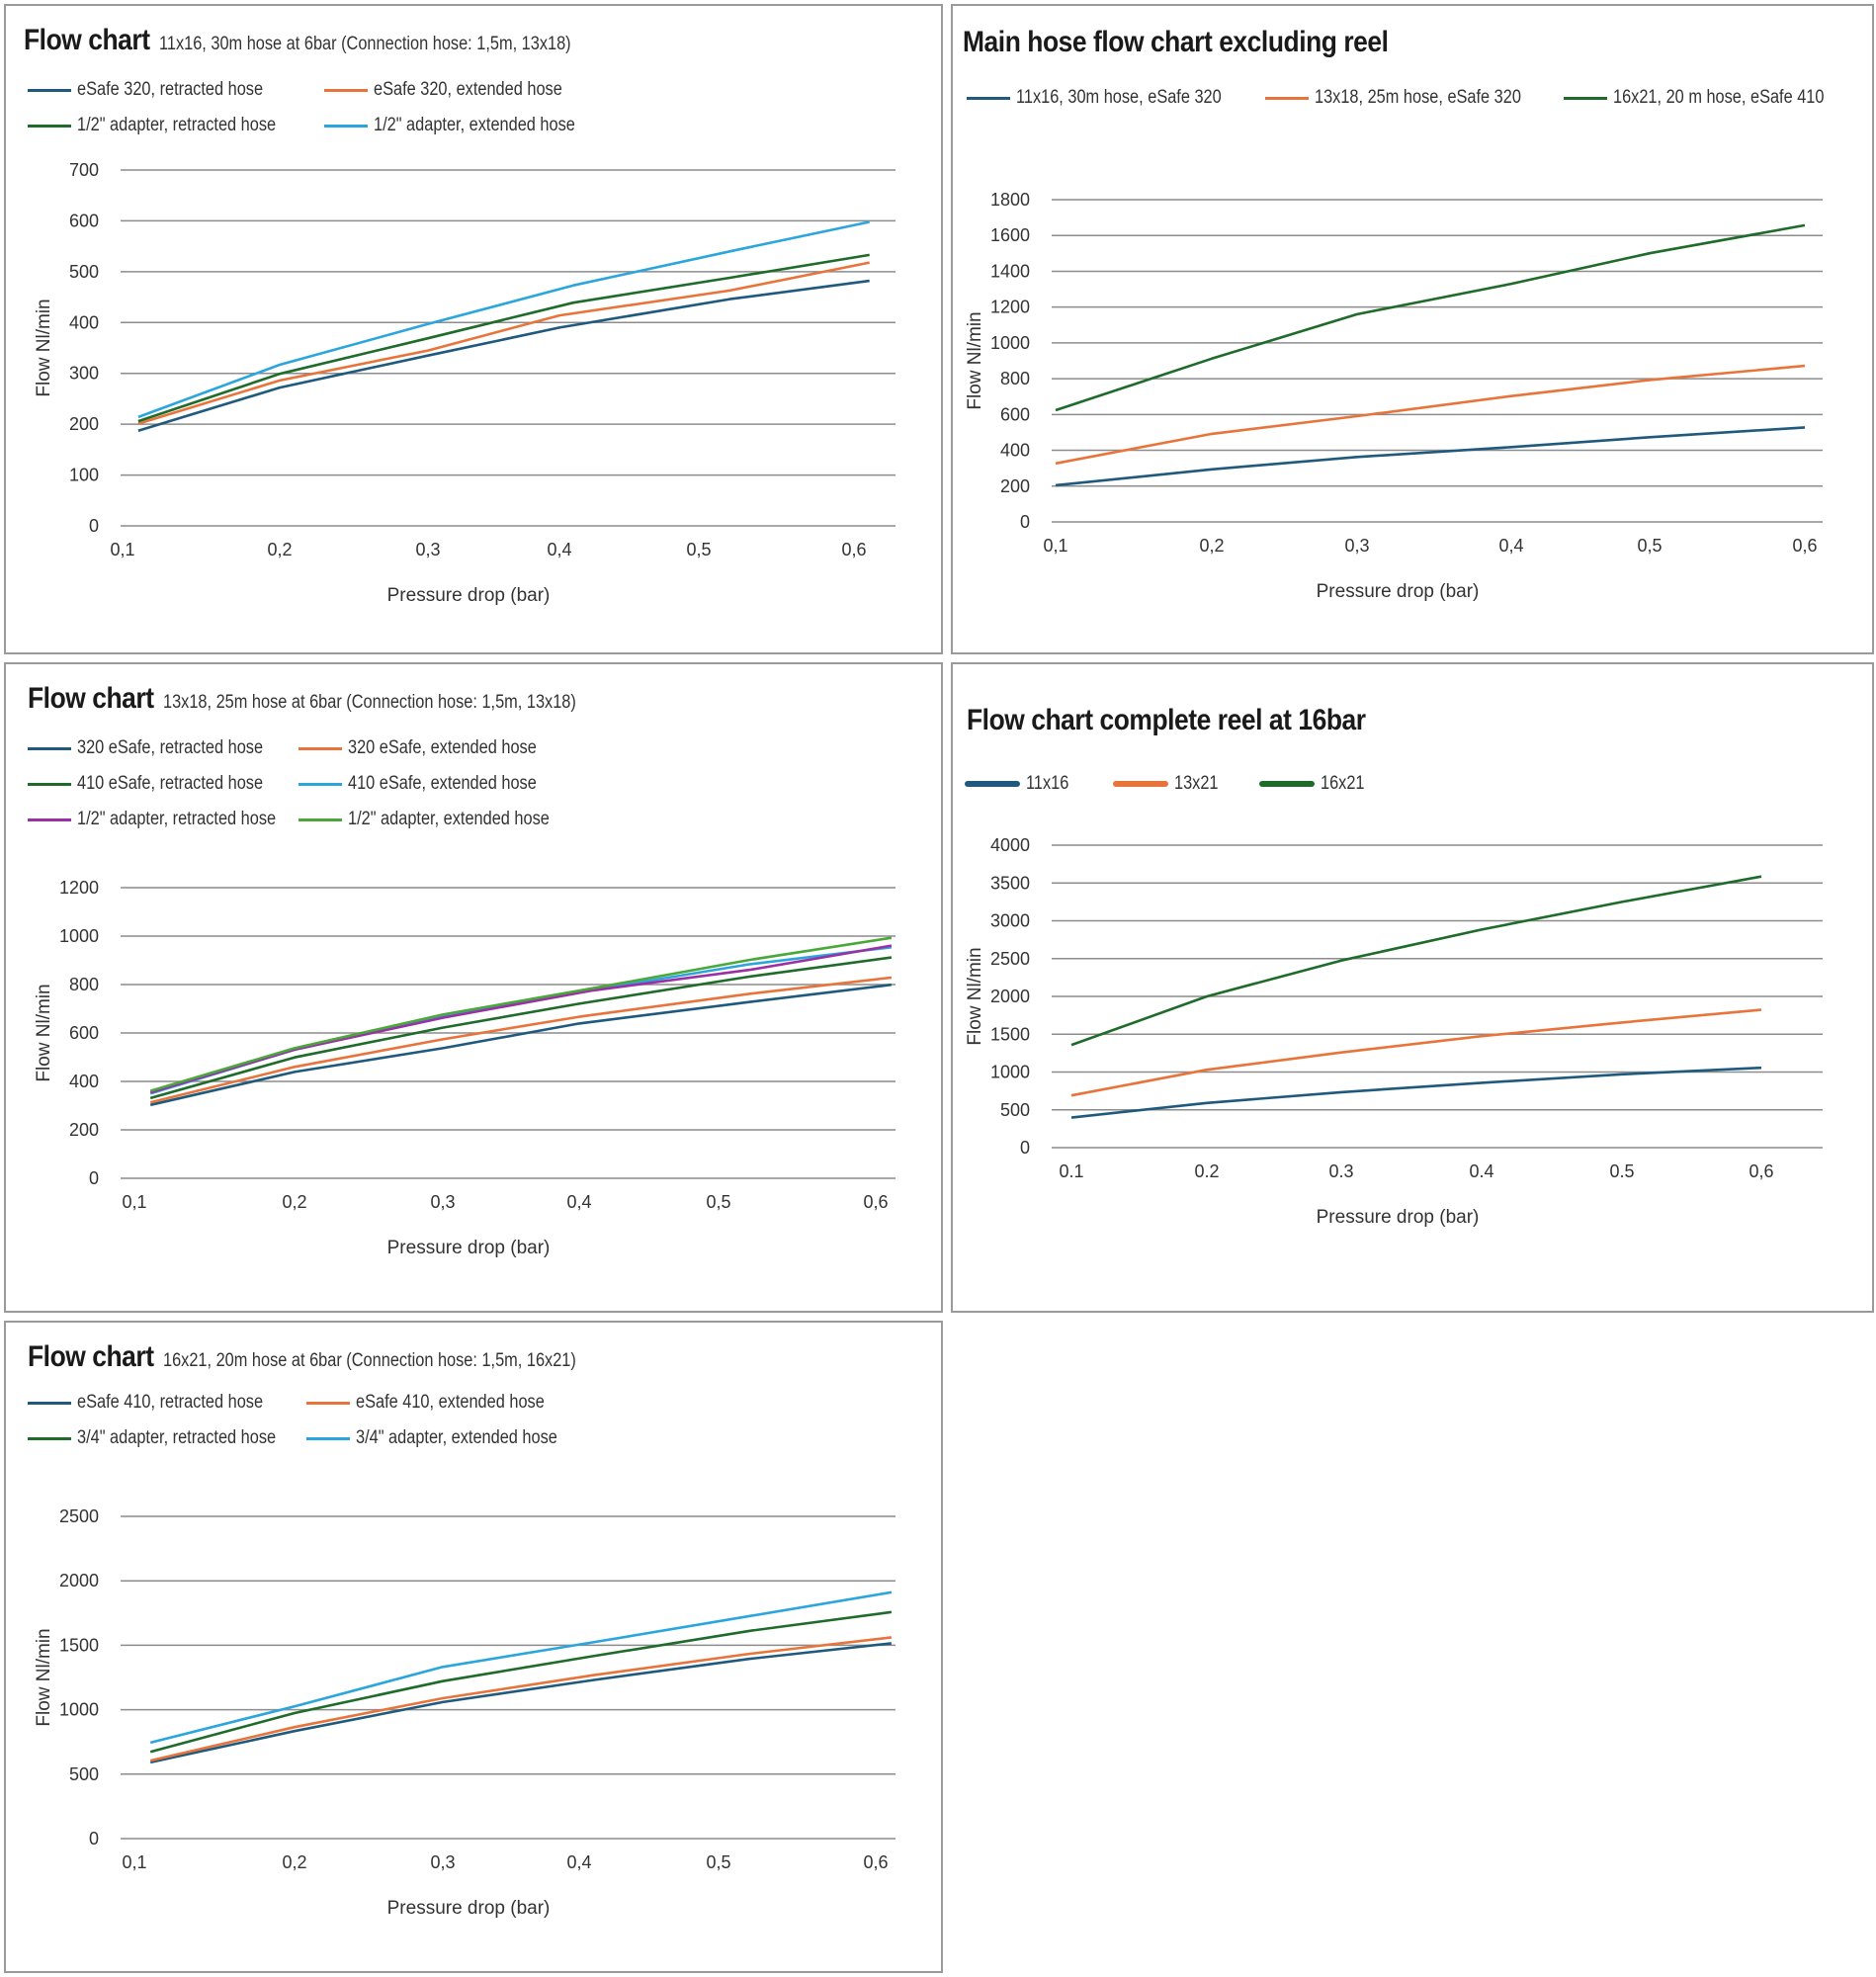  I want to click on y-tick-label: 0, so click(94, 526).